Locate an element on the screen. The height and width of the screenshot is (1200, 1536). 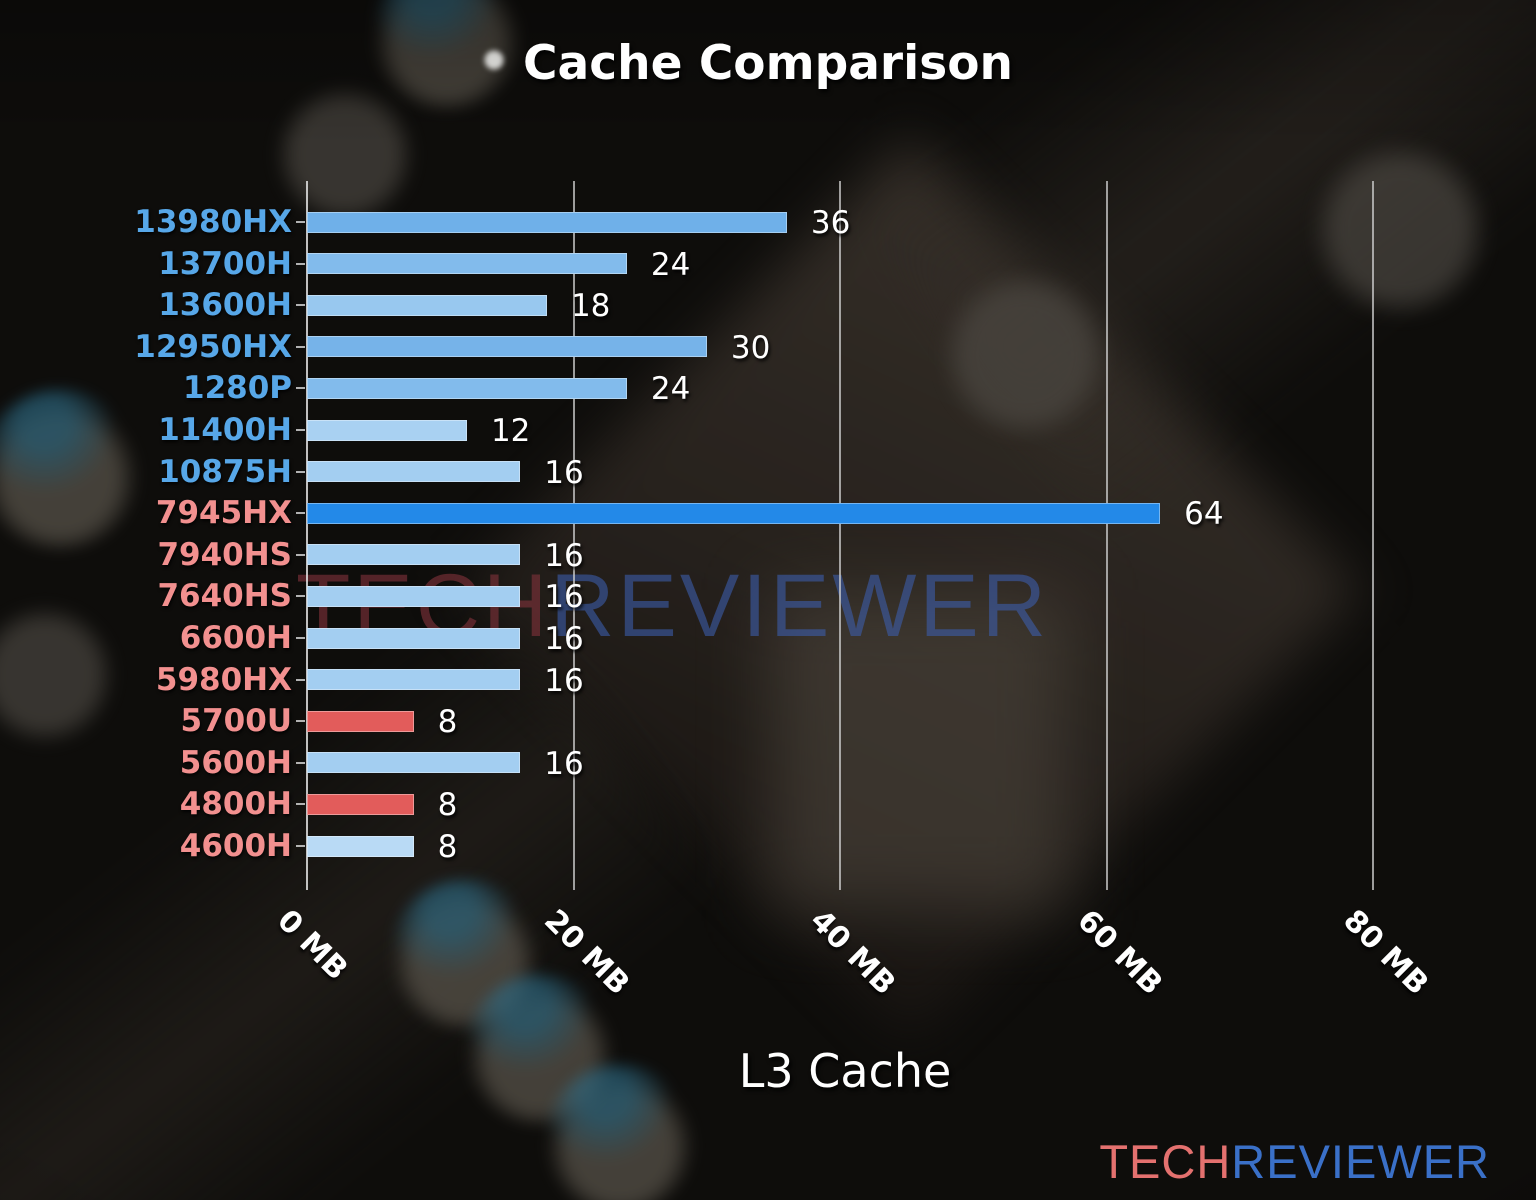
value-label: 12 is located at coordinates (510, 431).